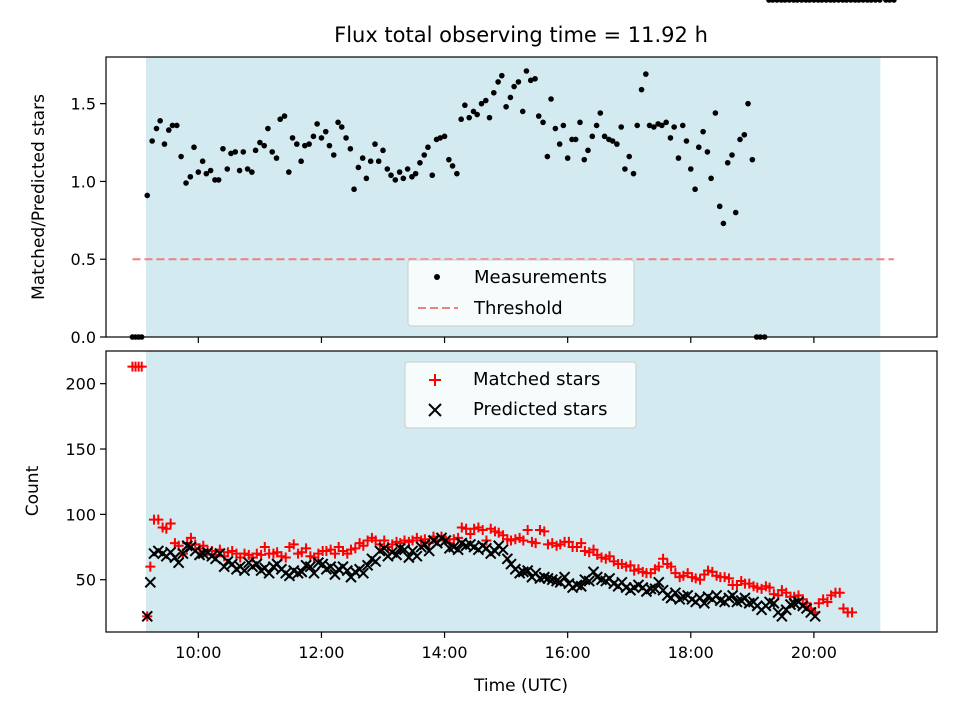  What do you see at coordinates (540, 277) in the screenshot?
I see `legend-measurements-label: Measurements` at bounding box center [540, 277].